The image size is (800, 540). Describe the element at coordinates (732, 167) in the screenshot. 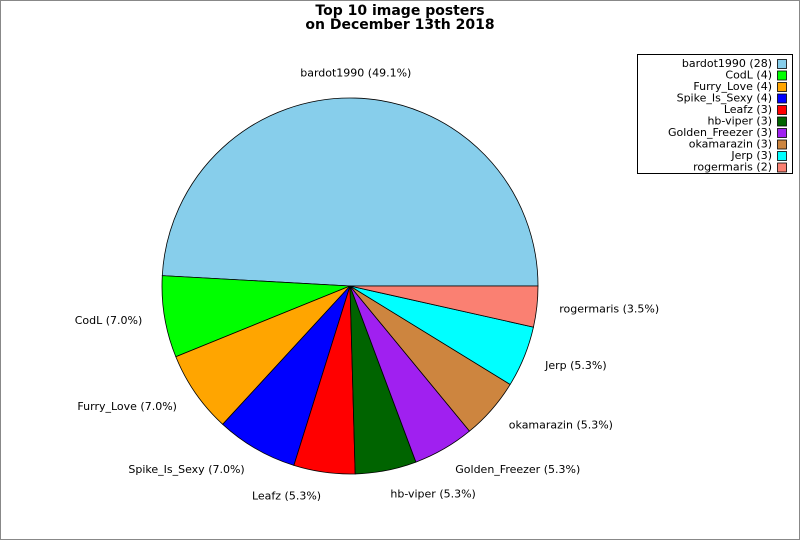

I see `legend-label: rogermaris (2)` at that location.